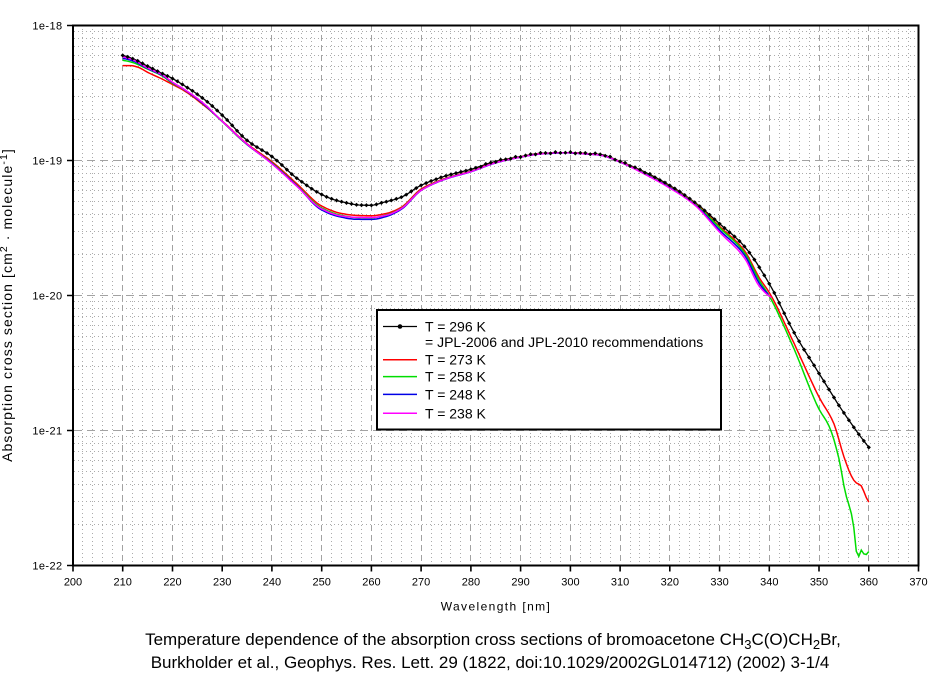  I want to click on svg-text: 330, so click(719, 583).